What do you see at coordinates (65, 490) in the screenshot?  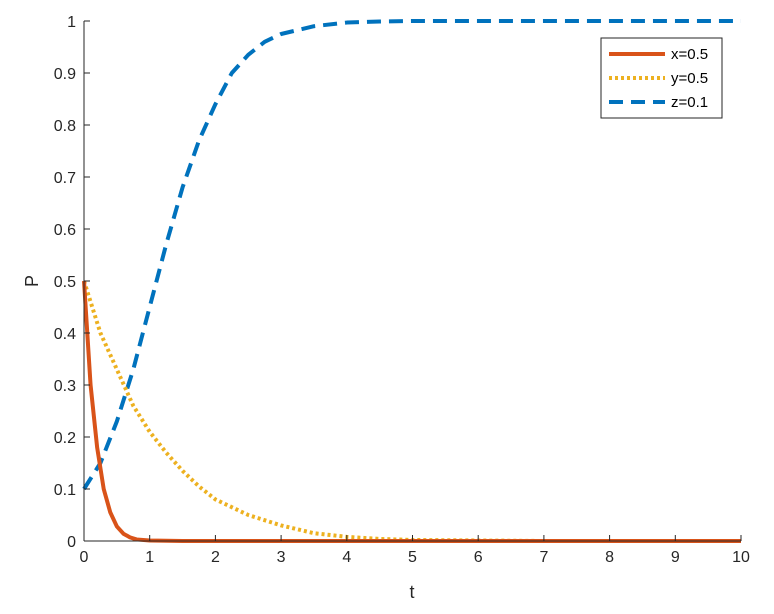 I see `y-tick-label: 0.1` at bounding box center [65, 490].